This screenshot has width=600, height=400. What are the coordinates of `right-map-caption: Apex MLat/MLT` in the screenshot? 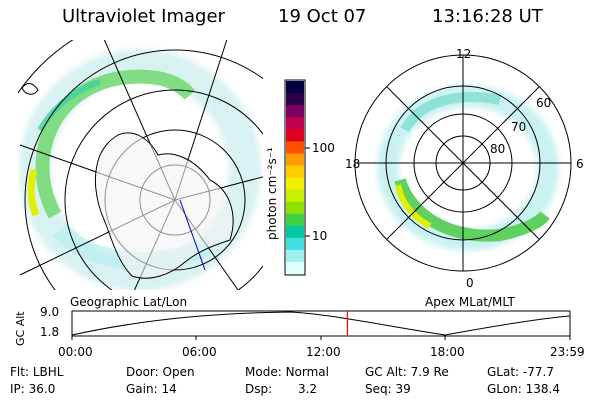 It's located at (470, 302).